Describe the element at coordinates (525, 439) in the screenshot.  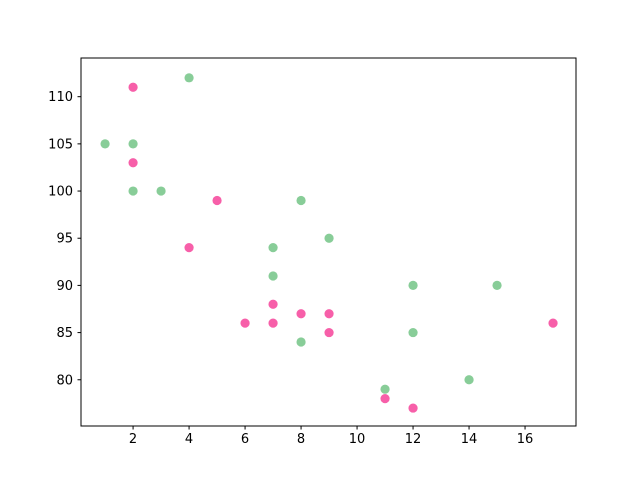
I see `x-axis-tick-label: 16` at that location.